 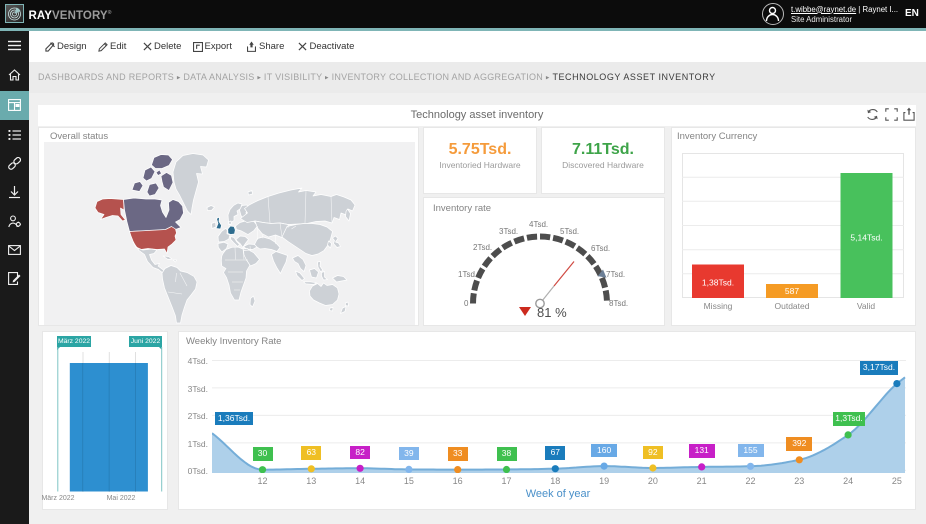 I want to click on svg-text: 5,14Tsd., so click(x=866, y=238).